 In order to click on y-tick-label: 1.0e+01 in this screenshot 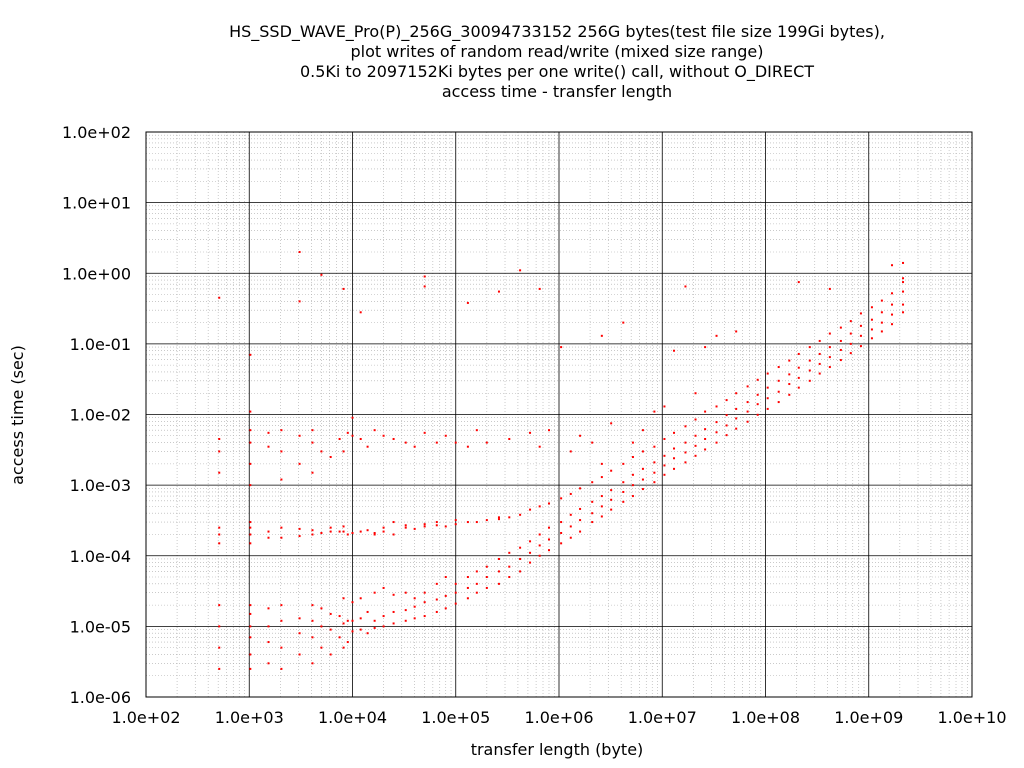, I will do `click(96, 203)`.